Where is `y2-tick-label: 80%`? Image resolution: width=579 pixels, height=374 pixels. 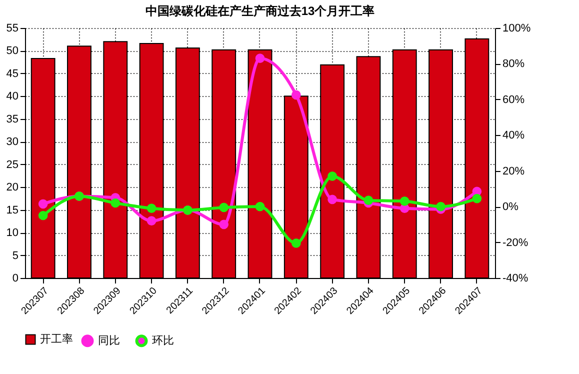
y2-tick-label: 80% is located at coordinates (513, 64).